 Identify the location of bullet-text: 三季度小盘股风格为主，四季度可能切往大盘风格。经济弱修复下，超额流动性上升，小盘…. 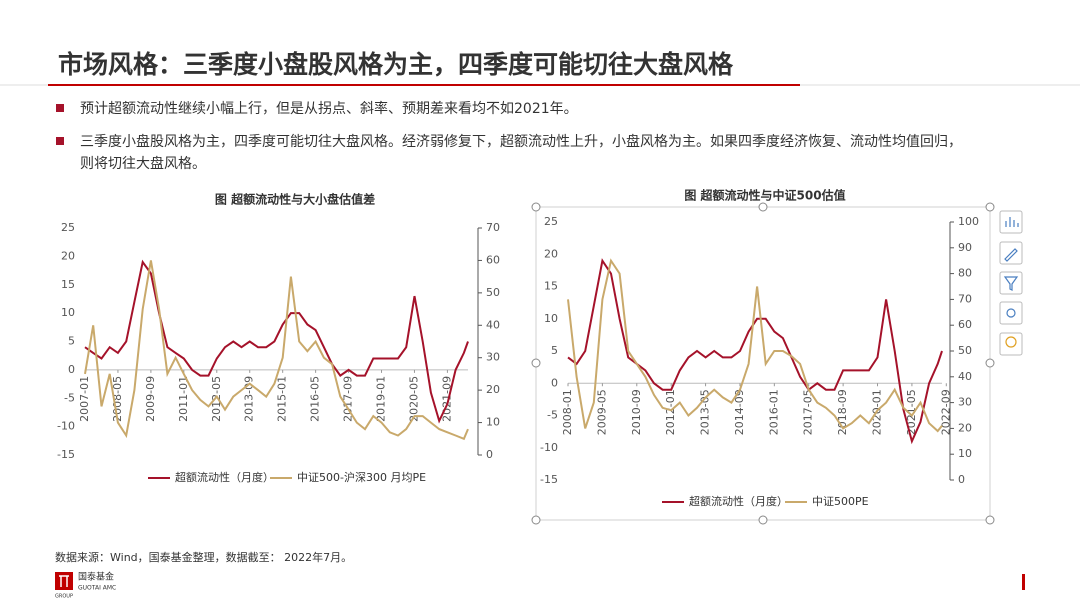
(521, 141).